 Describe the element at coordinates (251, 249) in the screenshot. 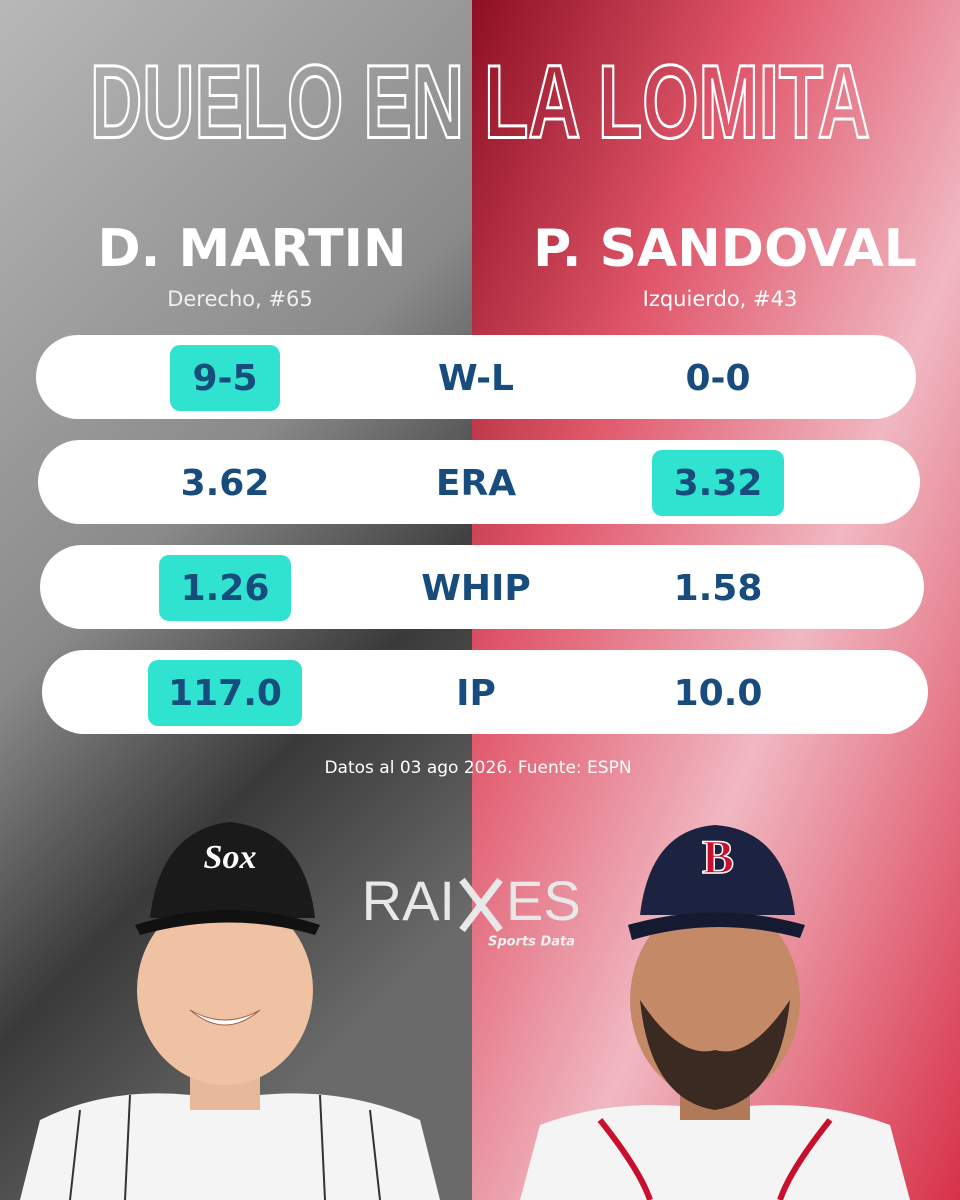

I see `player-name: D. MARTIN` at that location.